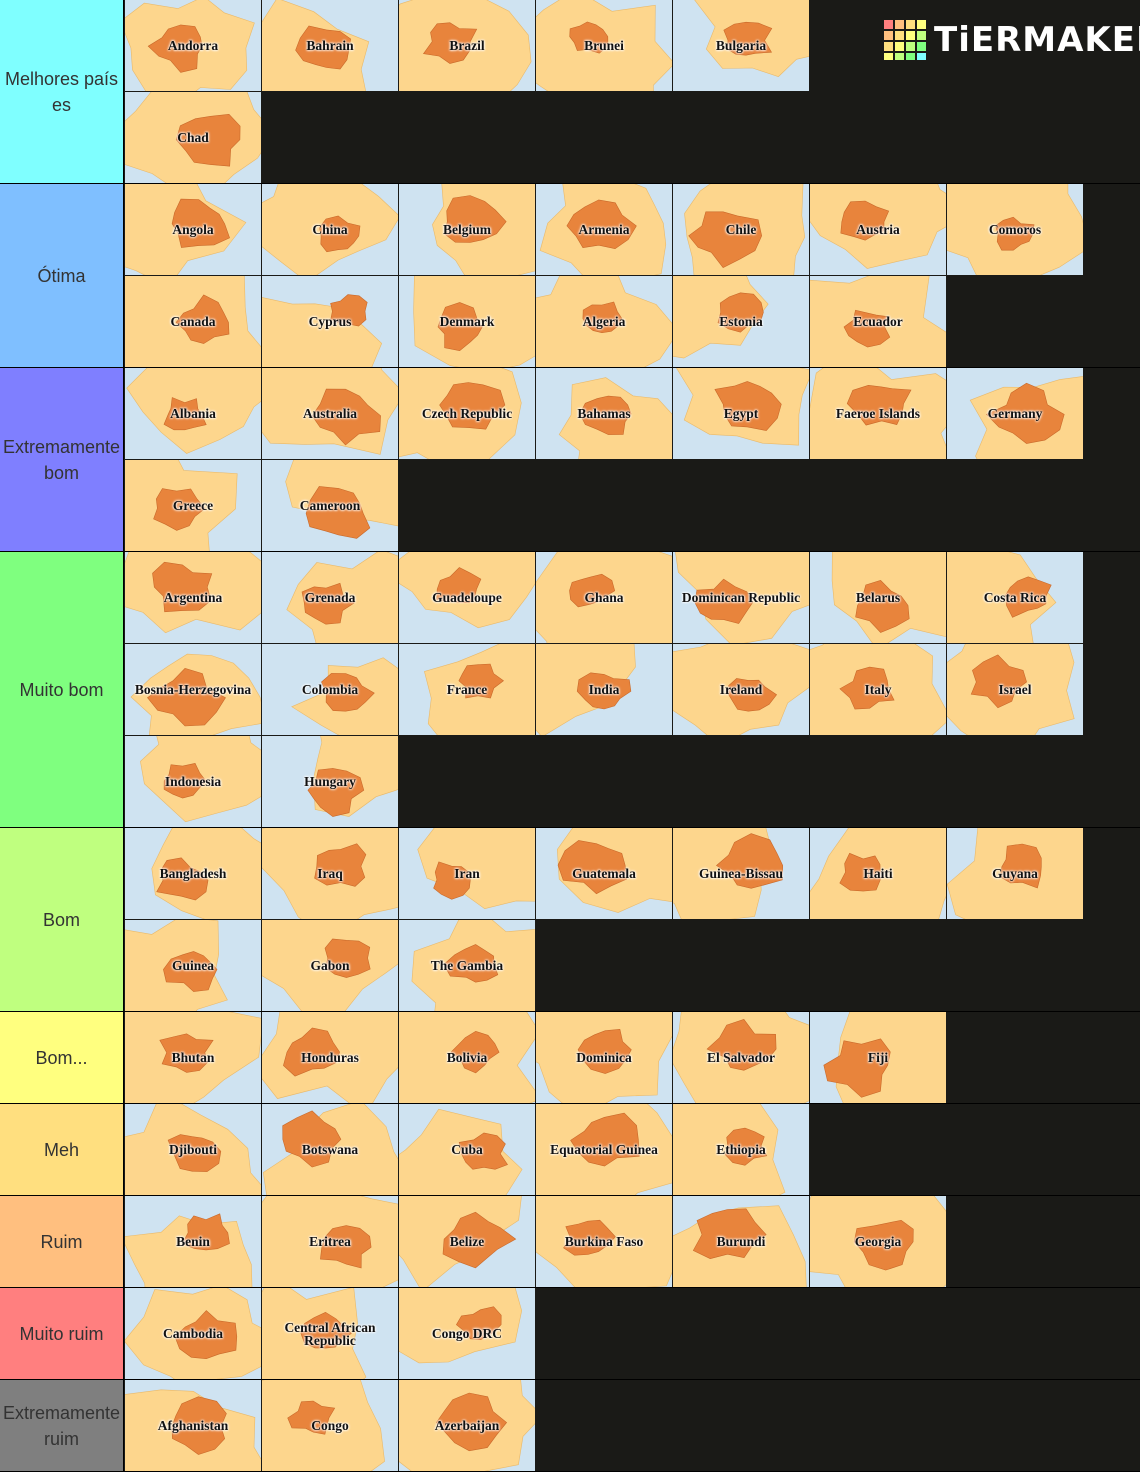 The width and height of the screenshot is (1140, 1472). Describe the element at coordinates (1015, 413) in the screenshot. I see `country-tile: Germany` at that location.